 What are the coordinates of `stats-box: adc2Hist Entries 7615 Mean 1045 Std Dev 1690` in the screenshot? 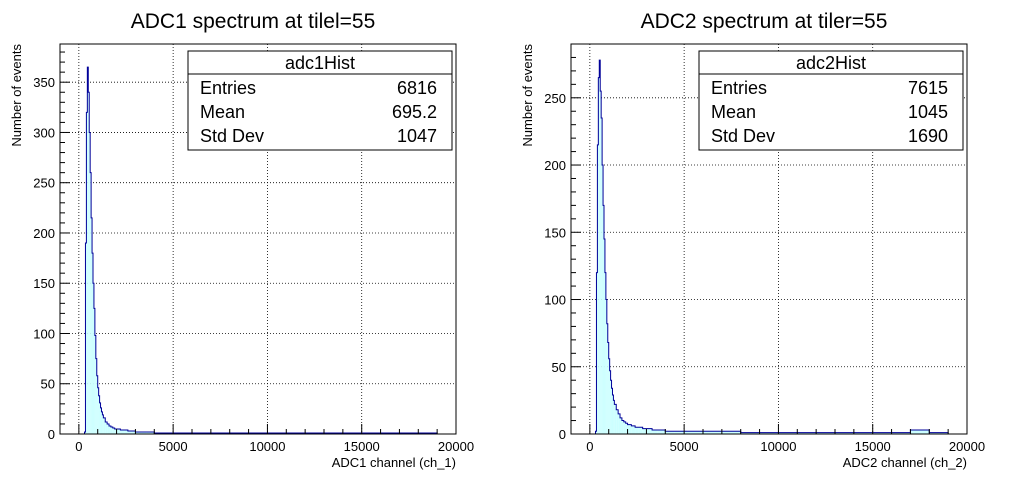 It's located at (831, 100).